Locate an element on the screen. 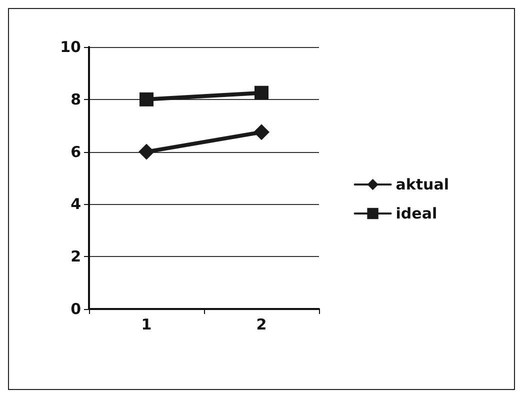 The image size is (525, 400). y-tick-label: 4 is located at coordinates (75, 204).